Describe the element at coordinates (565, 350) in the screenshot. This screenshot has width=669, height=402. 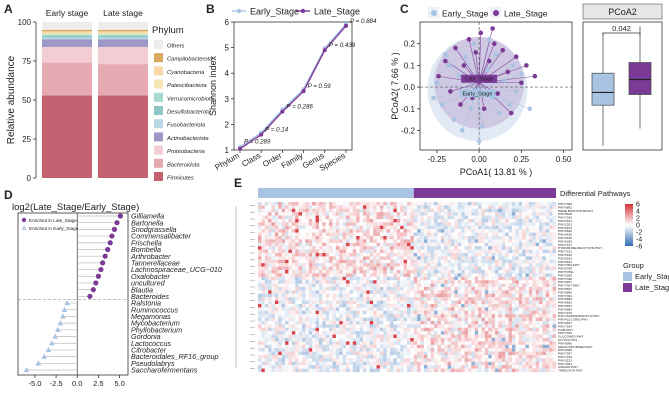
I see `e-row-label: PWY3065` at that location.